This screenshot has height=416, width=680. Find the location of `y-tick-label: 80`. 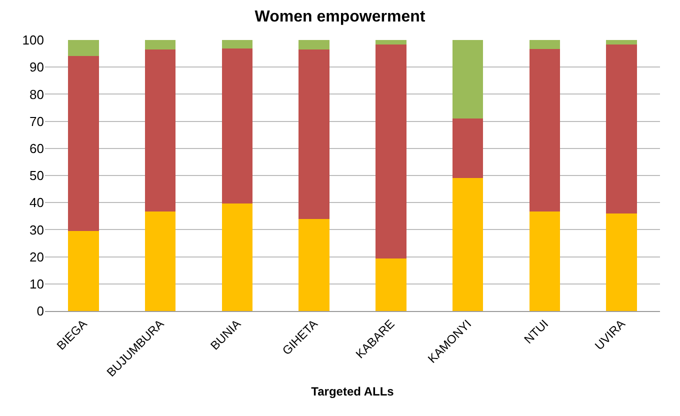

y-tick-label: 80 is located at coordinates (37, 94).